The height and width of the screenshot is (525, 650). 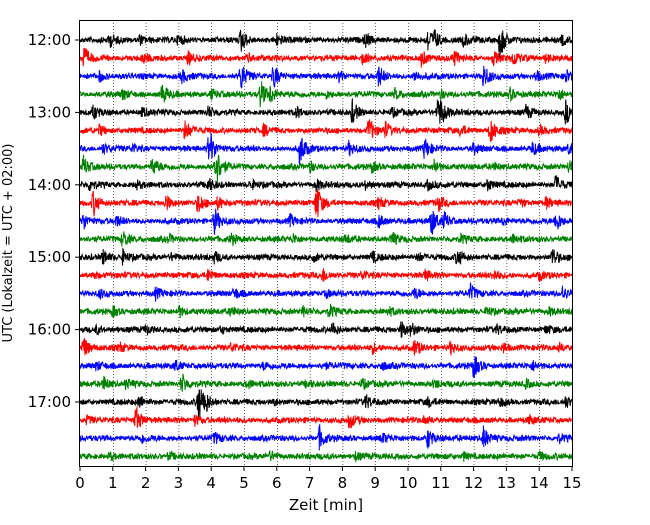 What do you see at coordinates (310, 483) in the screenshot?
I see `x-tick-label: 7` at bounding box center [310, 483].